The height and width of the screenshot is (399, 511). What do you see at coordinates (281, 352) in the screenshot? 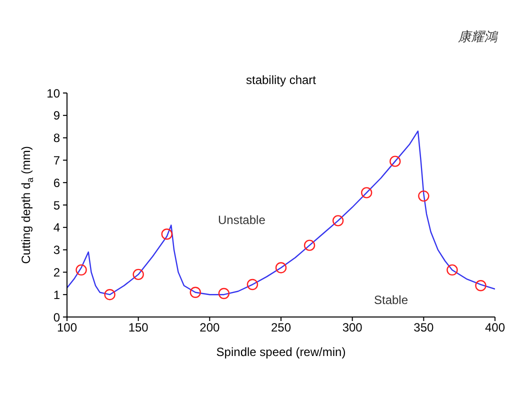
I see `x-axis-title: Spindle speed (rew/min)` at bounding box center [281, 352].